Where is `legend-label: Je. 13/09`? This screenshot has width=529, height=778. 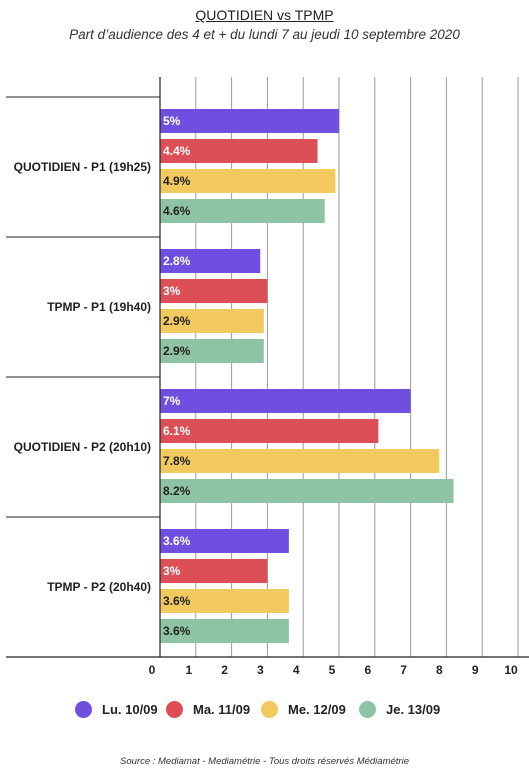
legend-label: Je. 13/09 is located at coordinates (413, 709).